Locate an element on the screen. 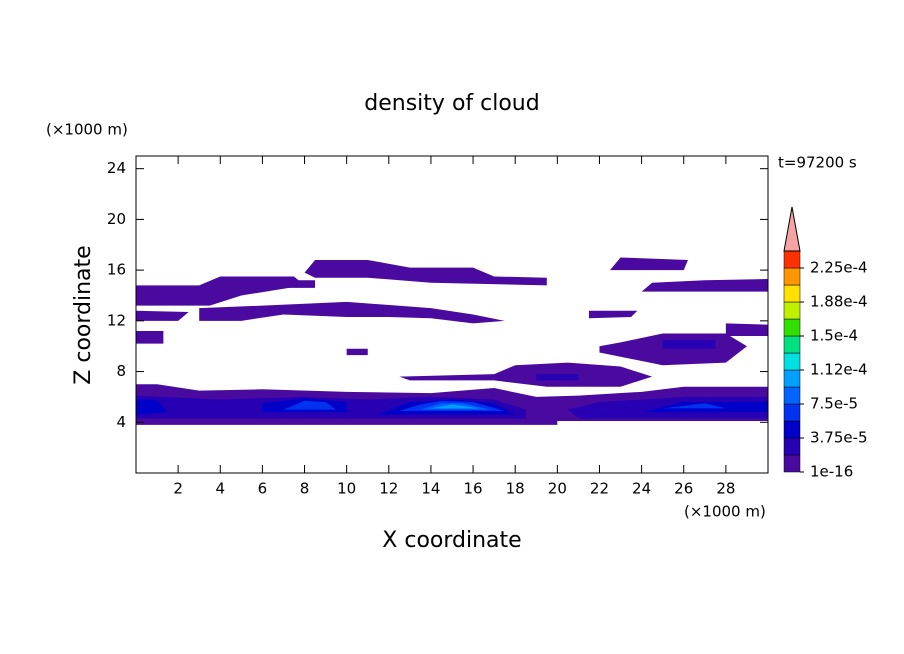 This screenshot has height=654, width=904. x-tick-label: 24 is located at coordinates (641, 489).